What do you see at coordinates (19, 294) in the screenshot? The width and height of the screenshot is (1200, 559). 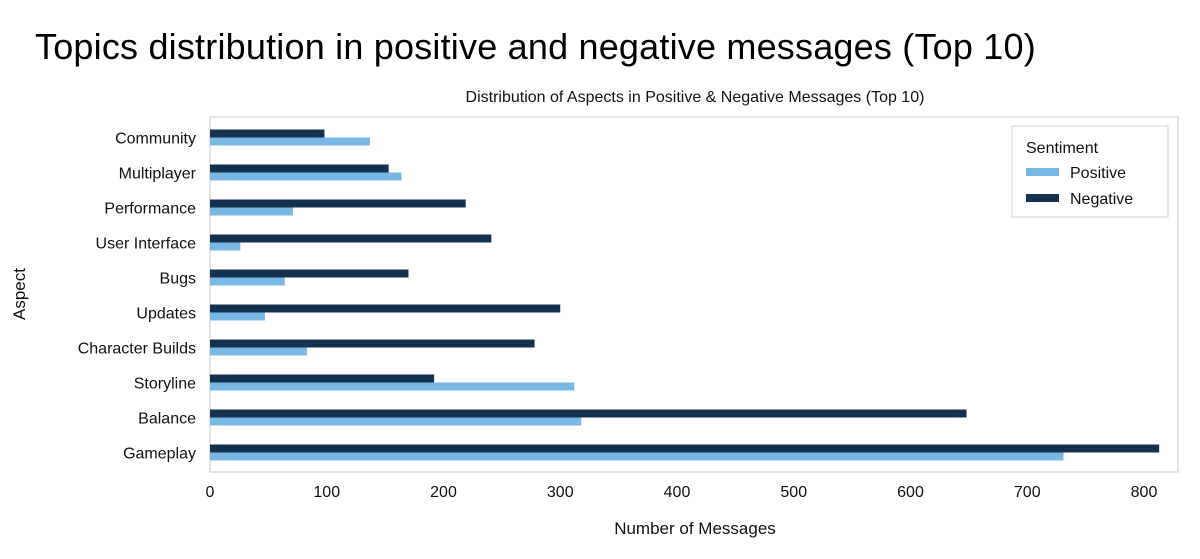 I see `y-axis-title: Aspect` at bounding box center [19, 294].